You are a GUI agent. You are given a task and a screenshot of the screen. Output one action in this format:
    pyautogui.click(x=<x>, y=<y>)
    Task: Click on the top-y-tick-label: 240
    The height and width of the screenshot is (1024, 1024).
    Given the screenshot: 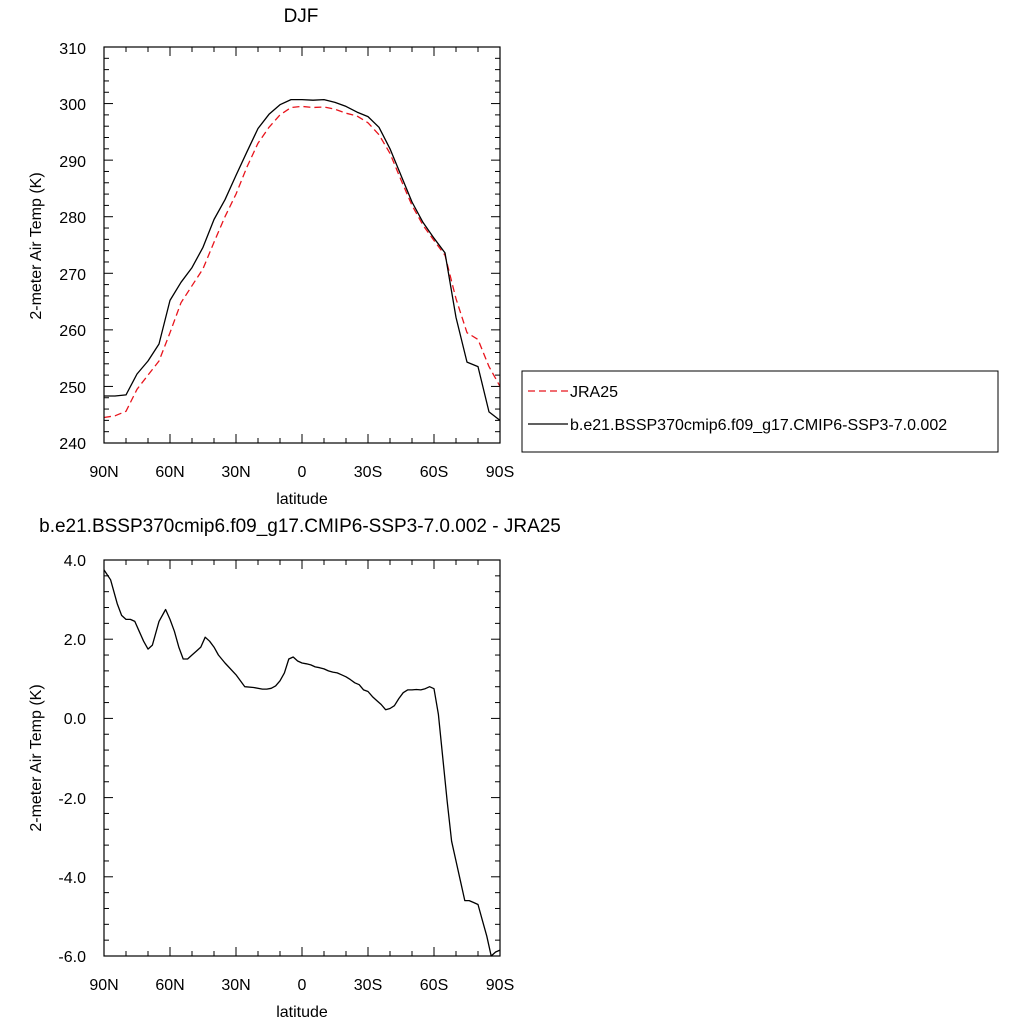 What is the action you would take?
    pyautogui.click(x=72, y=444)
    